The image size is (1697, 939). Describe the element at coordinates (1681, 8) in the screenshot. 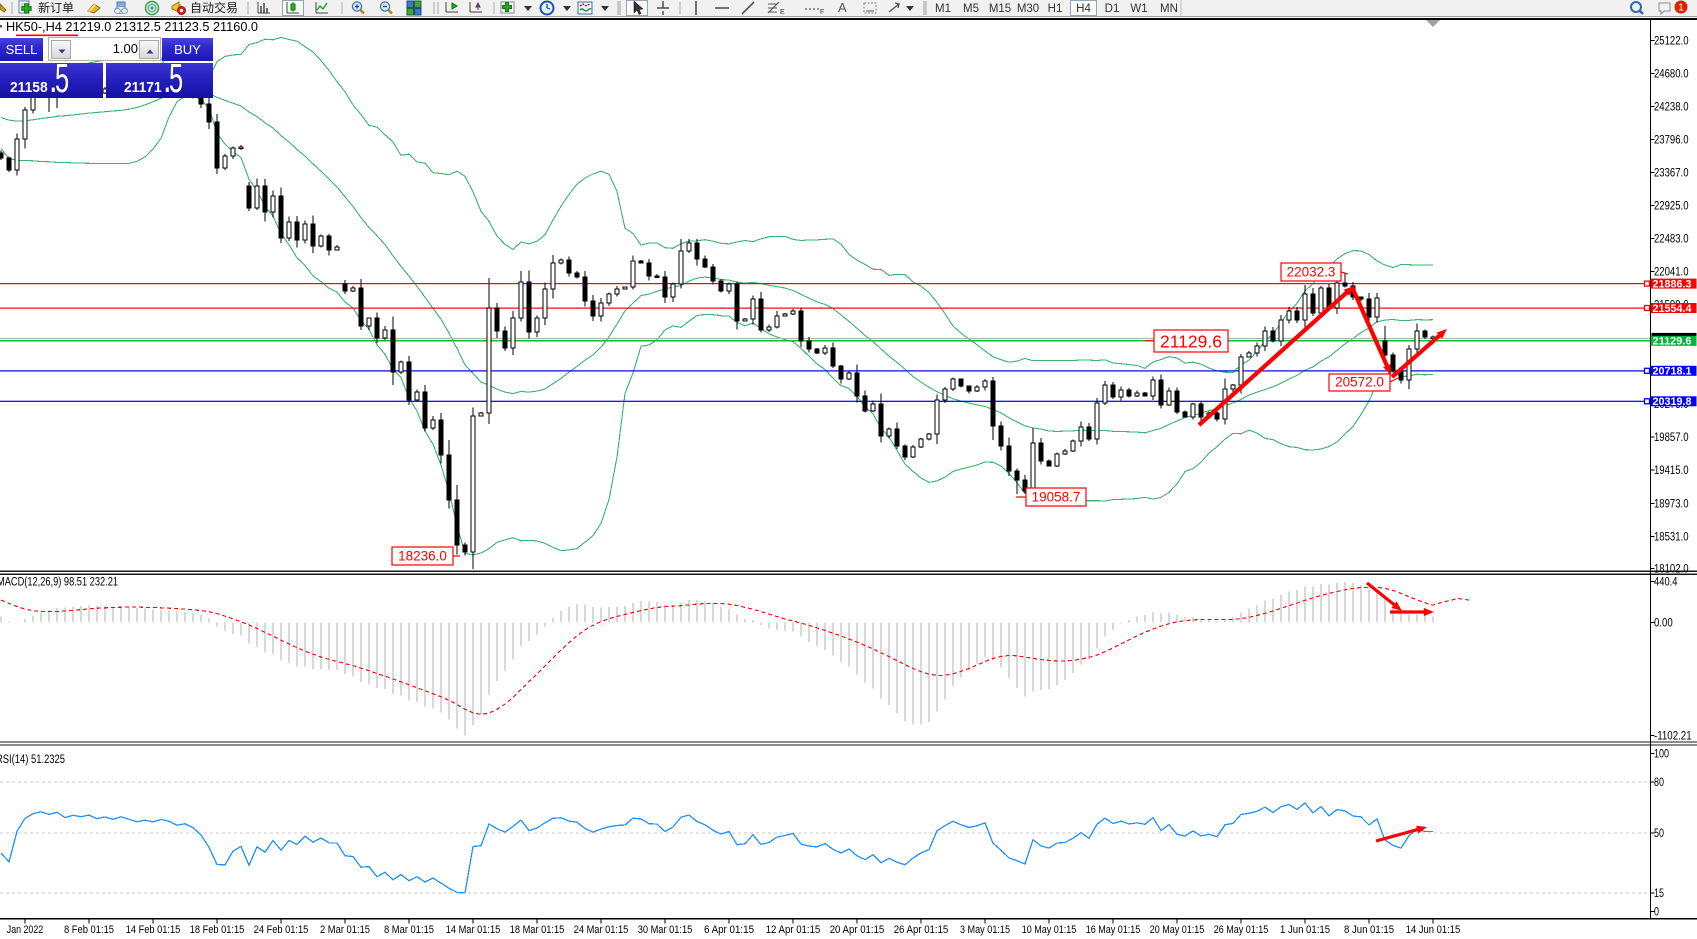

I see `svg-text: 1` at that location.